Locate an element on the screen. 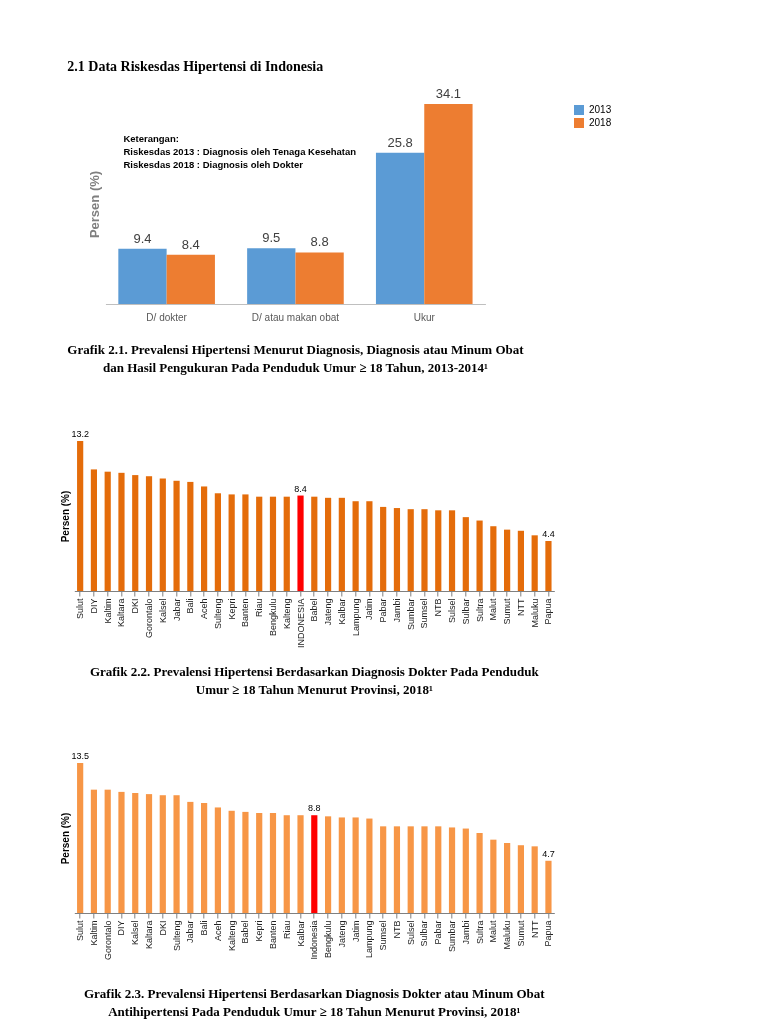  x-tick-label: Sulsel is located at coordinates (452, 611).